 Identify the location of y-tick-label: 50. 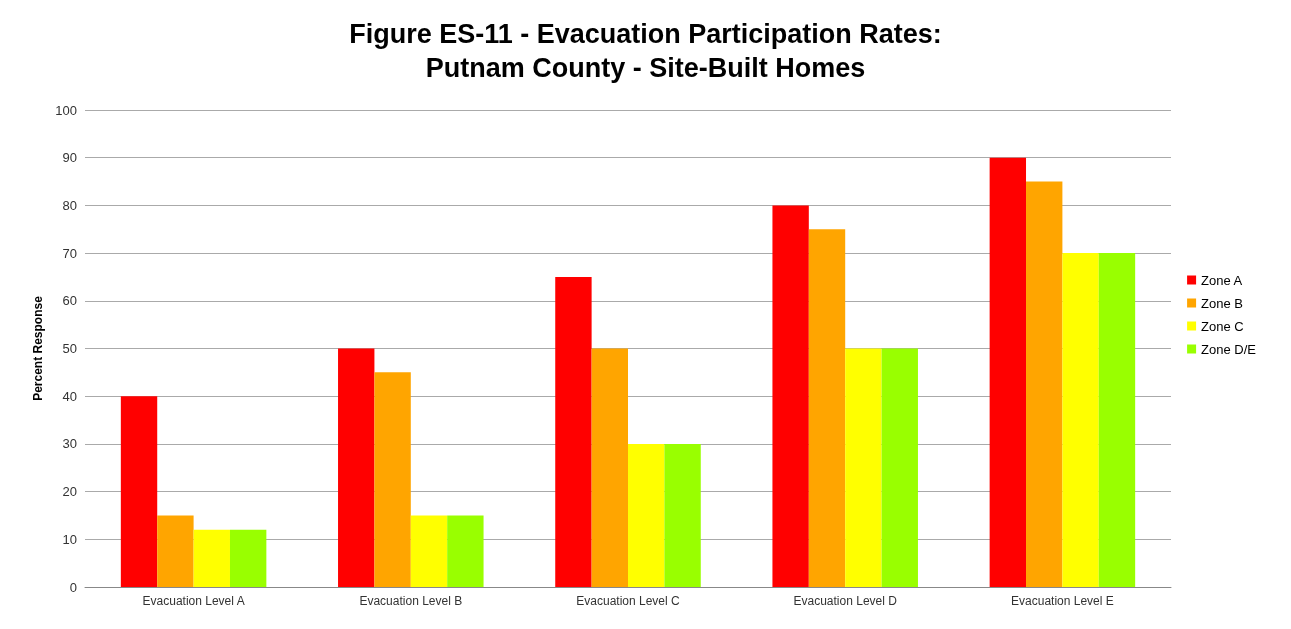
(69, 348).